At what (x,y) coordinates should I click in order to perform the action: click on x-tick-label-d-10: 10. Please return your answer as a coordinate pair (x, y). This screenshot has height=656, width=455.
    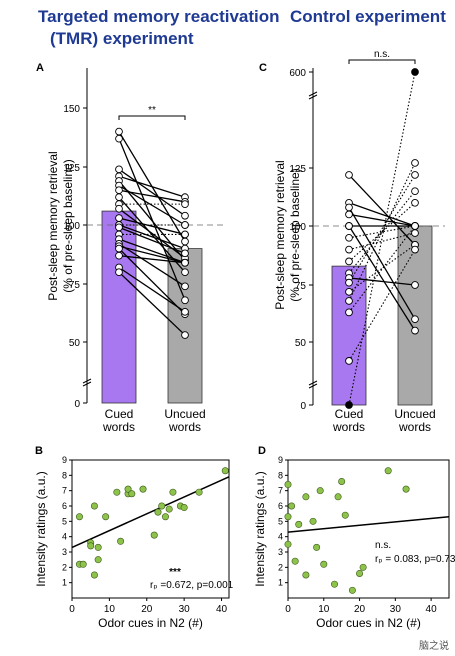
    Looking at the image, I should click on (324, 609).